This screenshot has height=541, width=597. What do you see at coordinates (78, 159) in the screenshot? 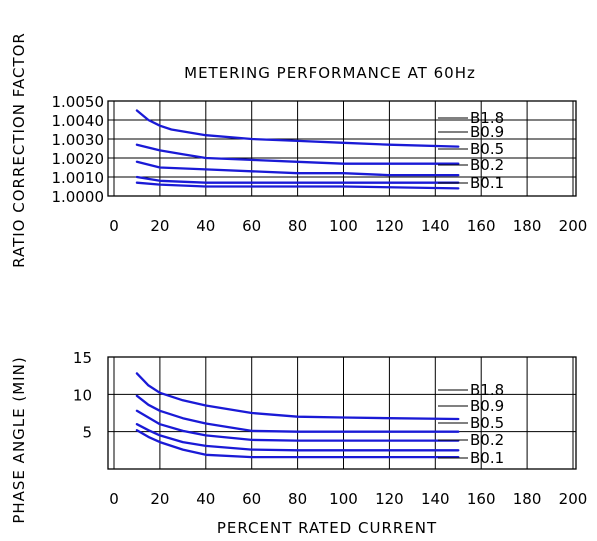
I see `y-tick-label: 1.0020` at bounding box center [78, 159].